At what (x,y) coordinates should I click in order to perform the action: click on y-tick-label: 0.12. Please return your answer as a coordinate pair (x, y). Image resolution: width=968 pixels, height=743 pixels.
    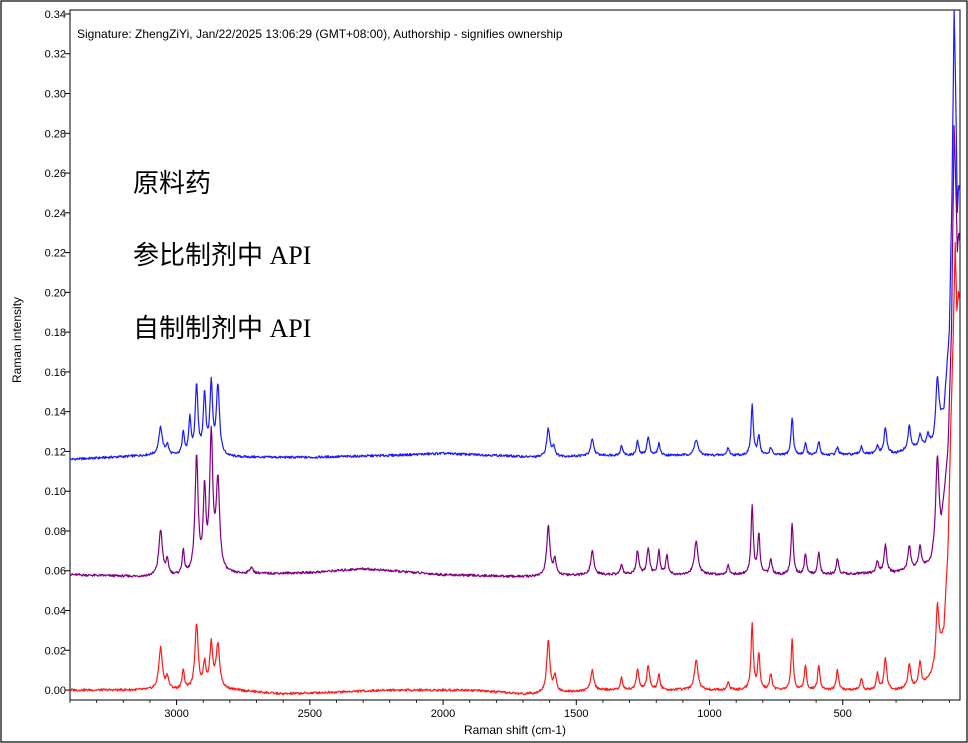
    Looking at the image, I should click on (55, 452).